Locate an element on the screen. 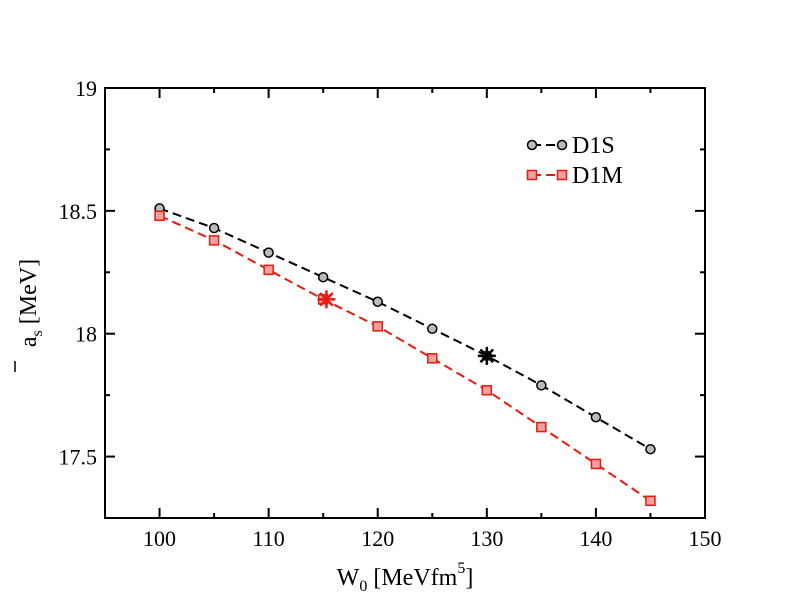 This screenshot has height=612, width=792. x-tick-labels: 100 110 120 130 140 150 is located at coordinates (432, 538).